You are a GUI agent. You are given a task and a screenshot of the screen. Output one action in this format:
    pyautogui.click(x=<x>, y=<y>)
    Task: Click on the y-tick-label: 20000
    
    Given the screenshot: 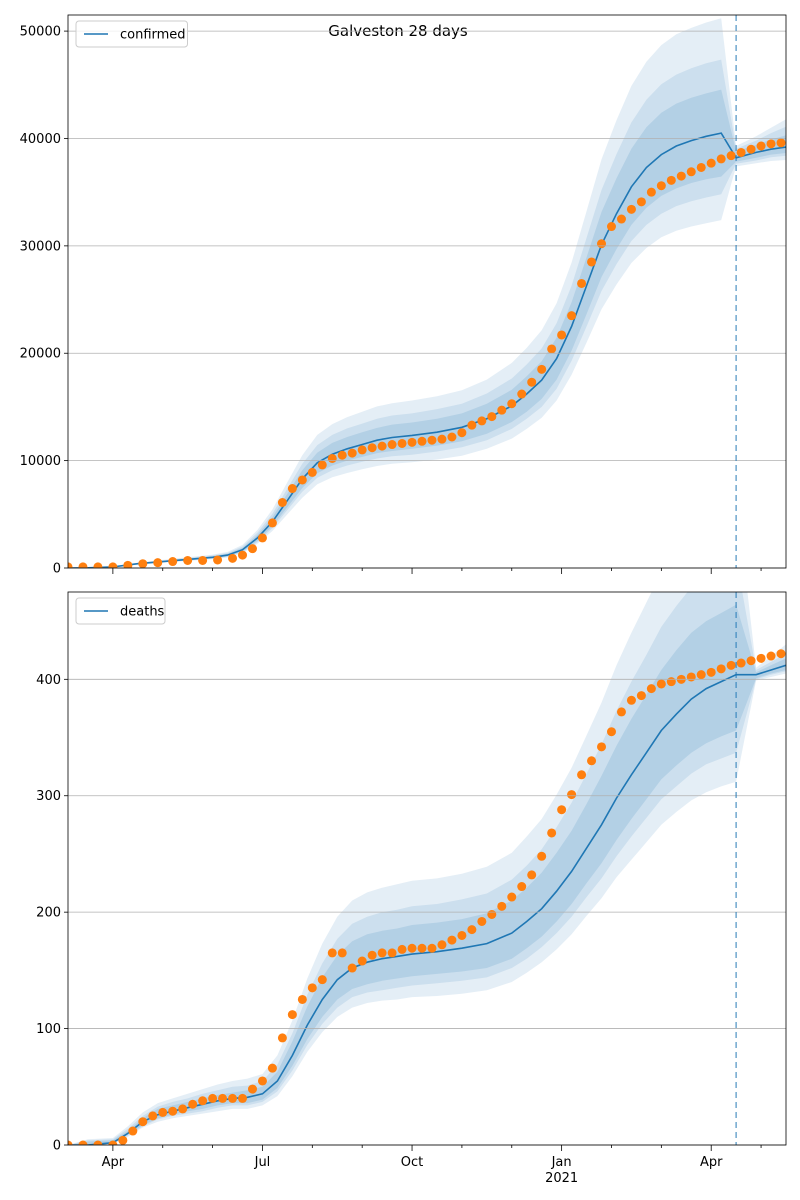 What is the action you would take?
    pyautogui.click(x=40, y=354)
    